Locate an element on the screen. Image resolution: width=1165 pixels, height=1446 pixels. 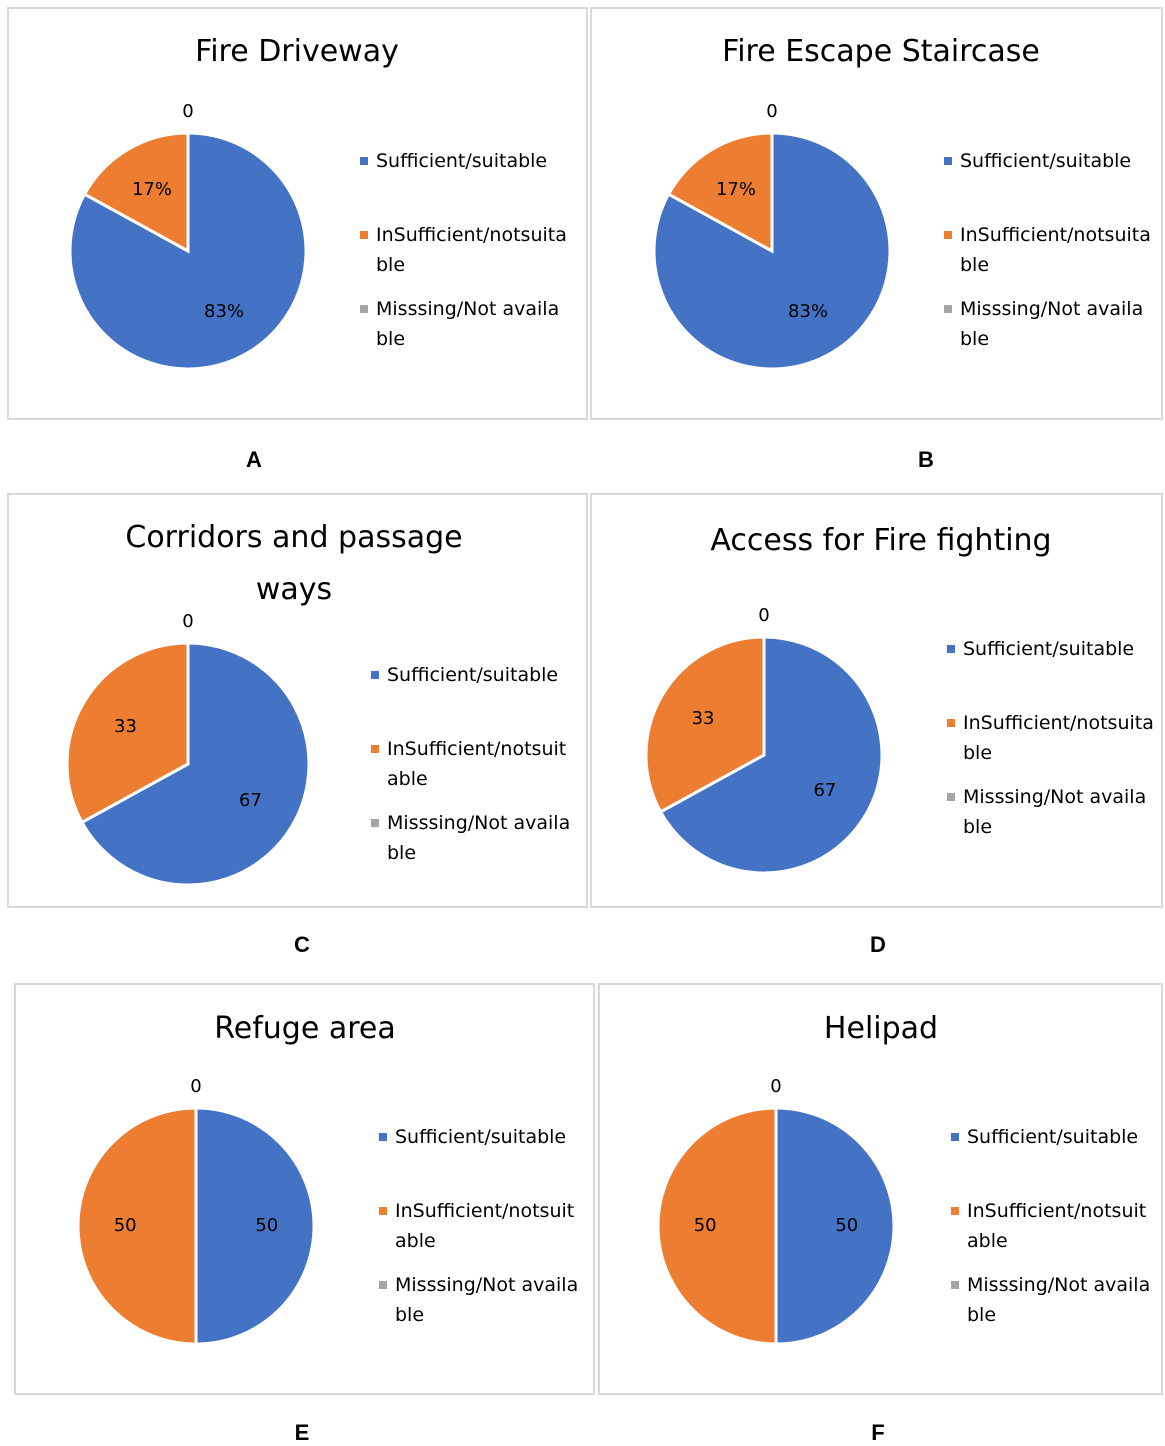
chart-title: Corridors and passage ways is located at coordinates (294, 563).